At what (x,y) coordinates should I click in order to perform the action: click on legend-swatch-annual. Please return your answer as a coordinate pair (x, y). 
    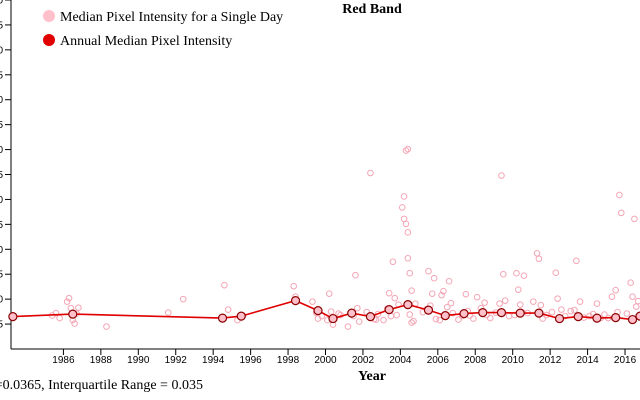
    Looking at the image, I should click on (49, 40).